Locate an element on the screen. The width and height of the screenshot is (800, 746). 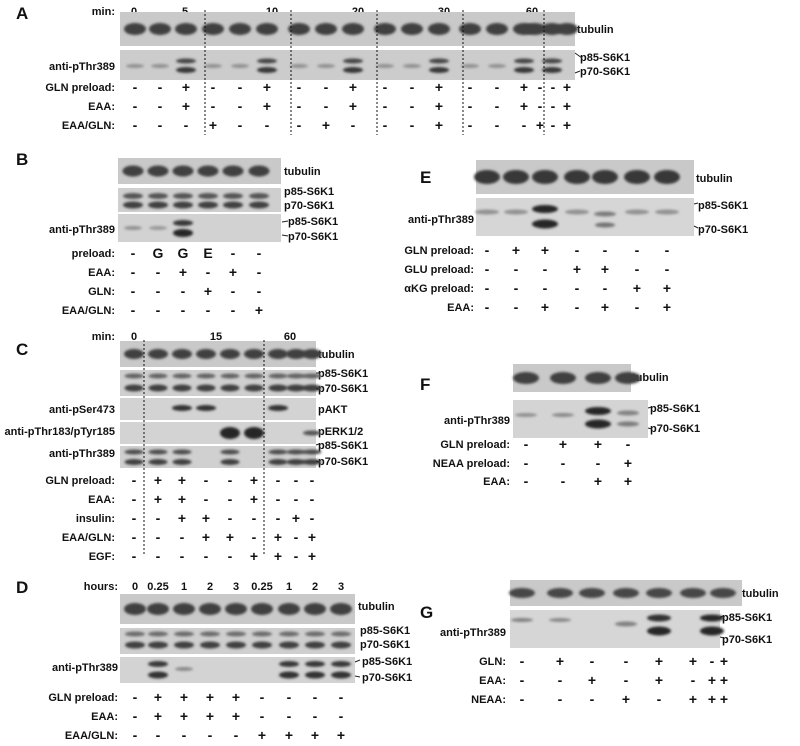
blot-strip is located at coordinates (218, 383).